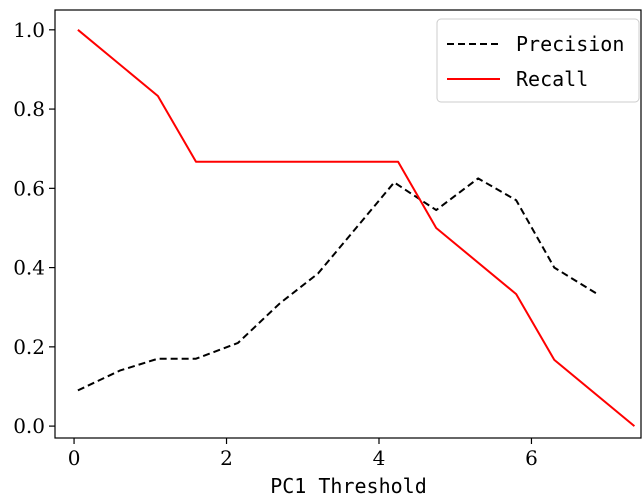 The height and width of the screenshot is (500, 642). What do you see at coordinates (29, 268) in the screenshot?
I see `y-tick-label: 0.4` at bounding box center [29, 268].